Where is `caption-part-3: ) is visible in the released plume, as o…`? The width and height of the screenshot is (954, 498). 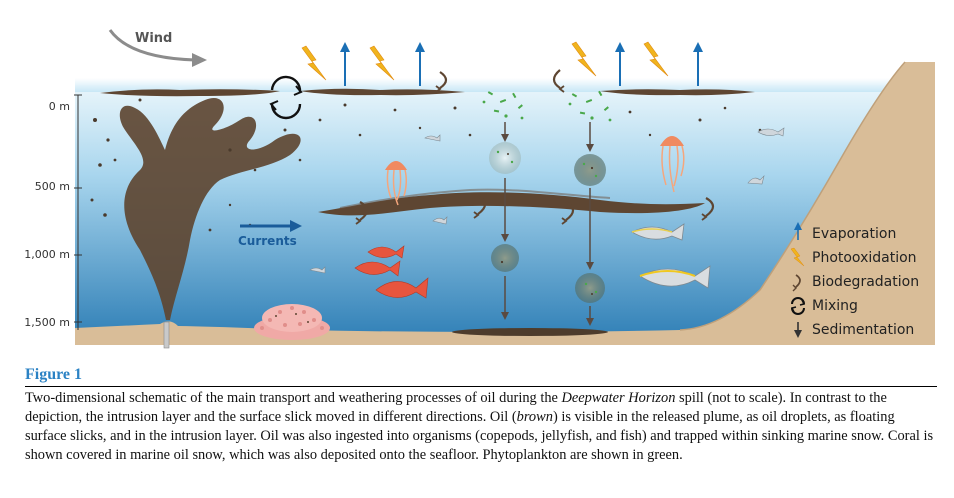
caption-part-3: ) is visible in the released plume, as o… is located at coordinates (479, 436).